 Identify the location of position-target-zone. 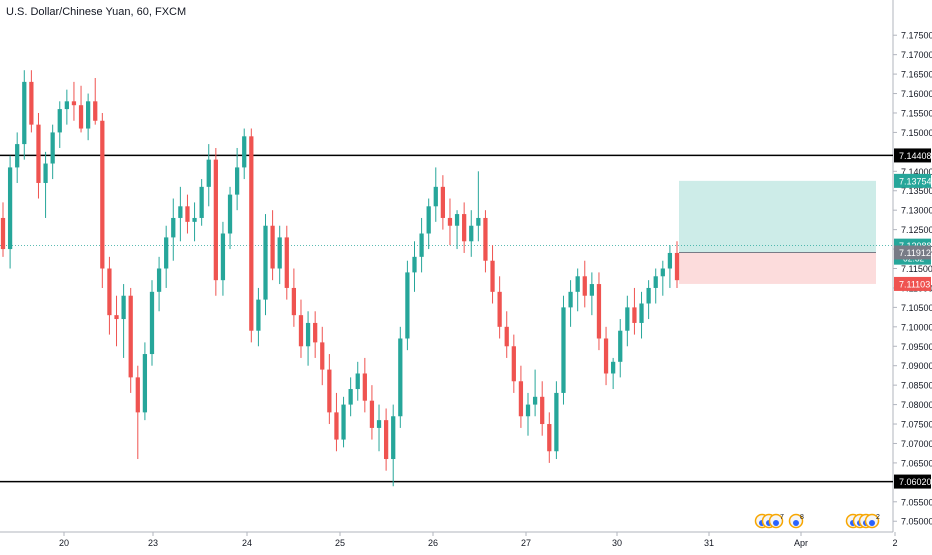
(777, 216).